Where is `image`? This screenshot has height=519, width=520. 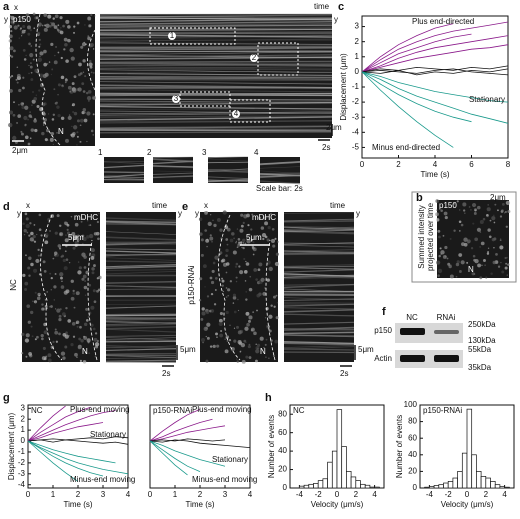 image is located at coordinates (280, 170).